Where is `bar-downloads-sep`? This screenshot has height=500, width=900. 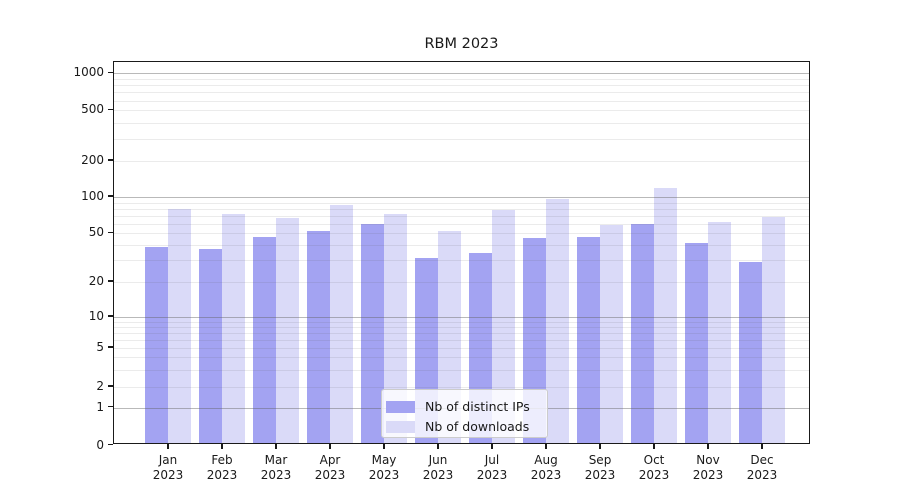
bar-downloads-sep is located at coordinates (611, 334).